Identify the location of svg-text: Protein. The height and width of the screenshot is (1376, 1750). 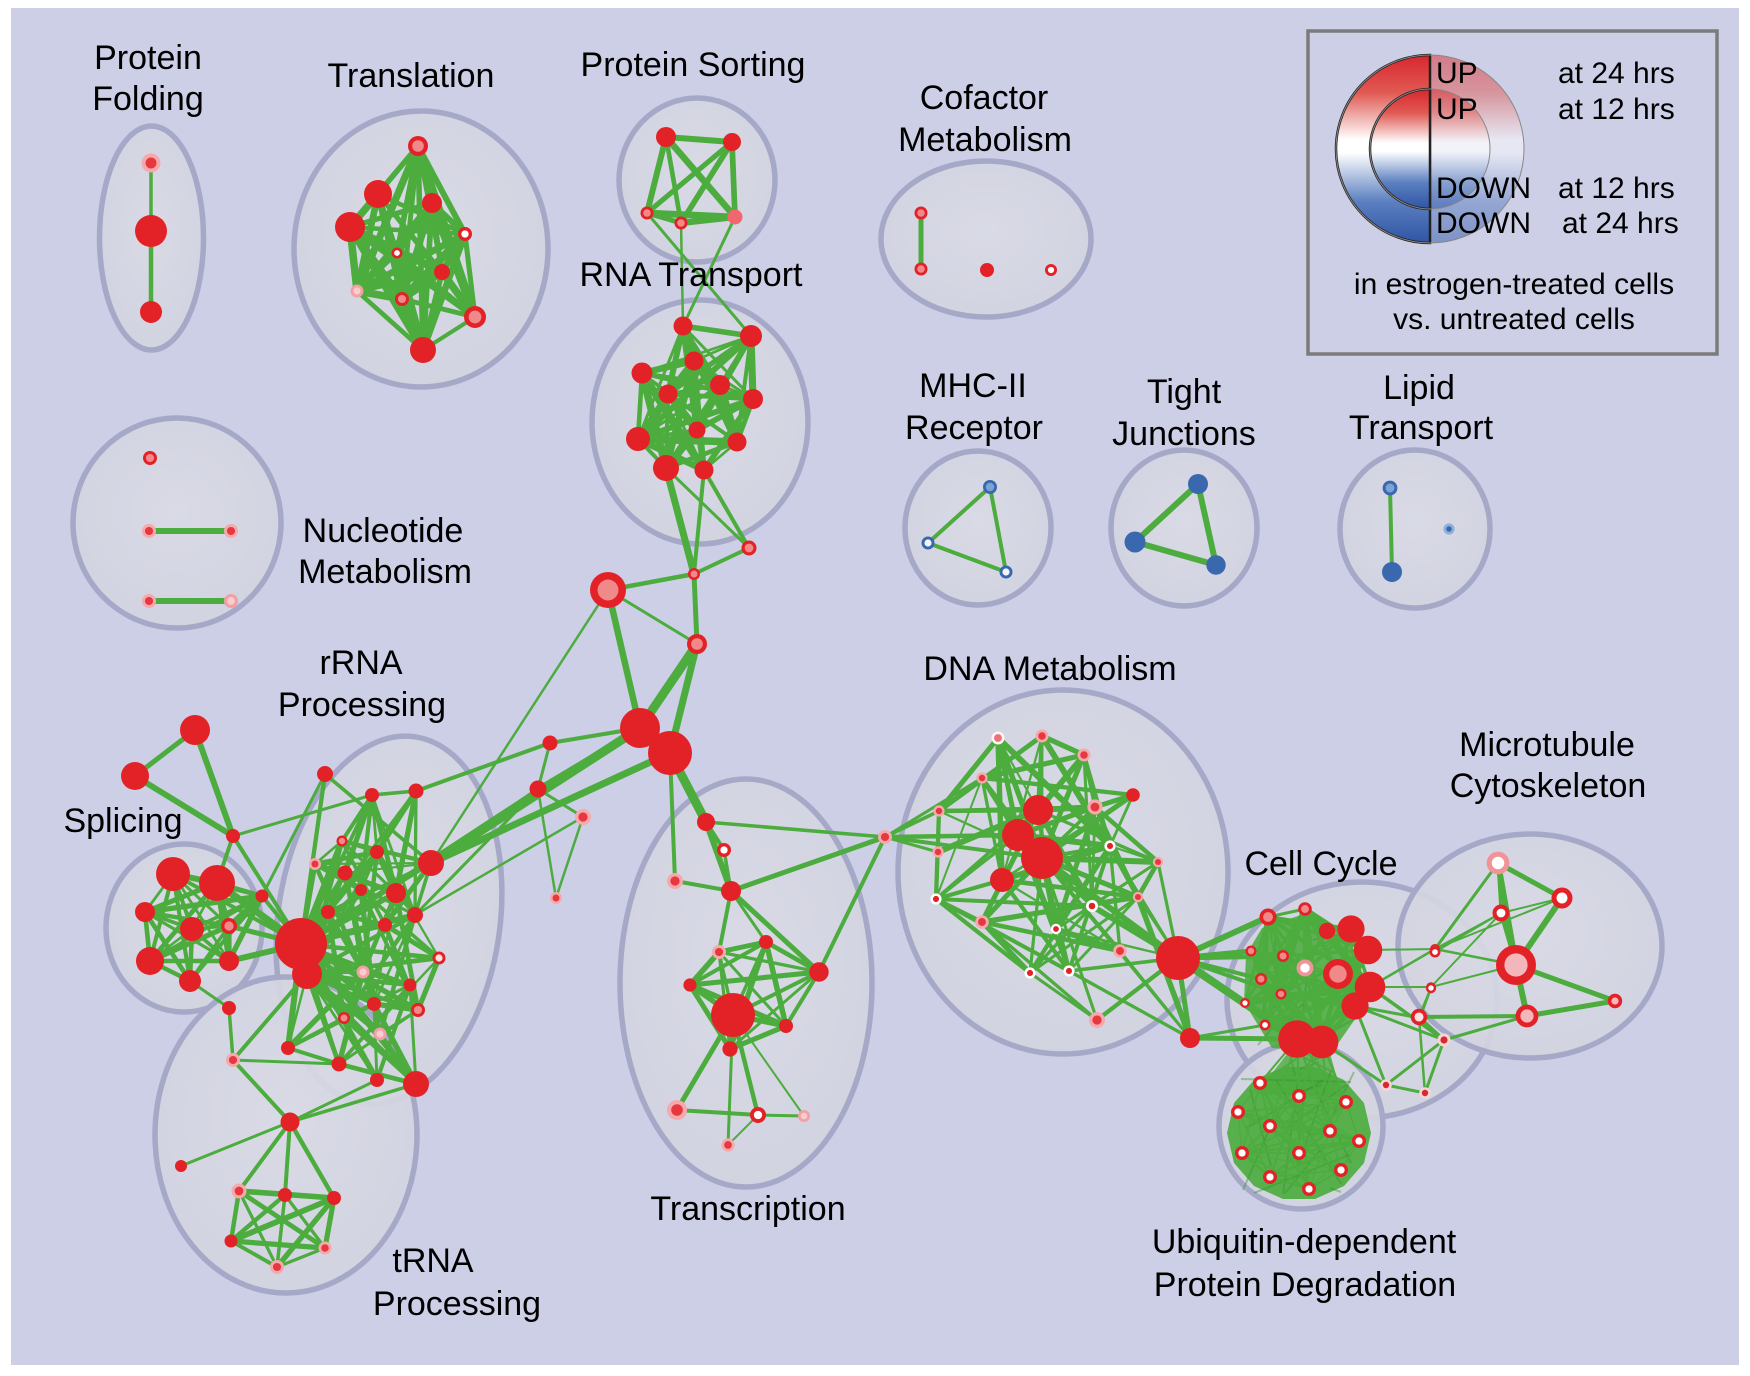
(148, 58).